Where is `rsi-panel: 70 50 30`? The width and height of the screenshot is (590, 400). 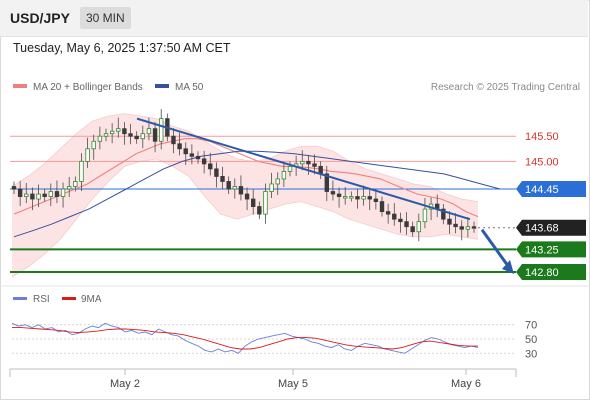
rsi-panel: 70 50 30 is located at coordinates (274, 340).